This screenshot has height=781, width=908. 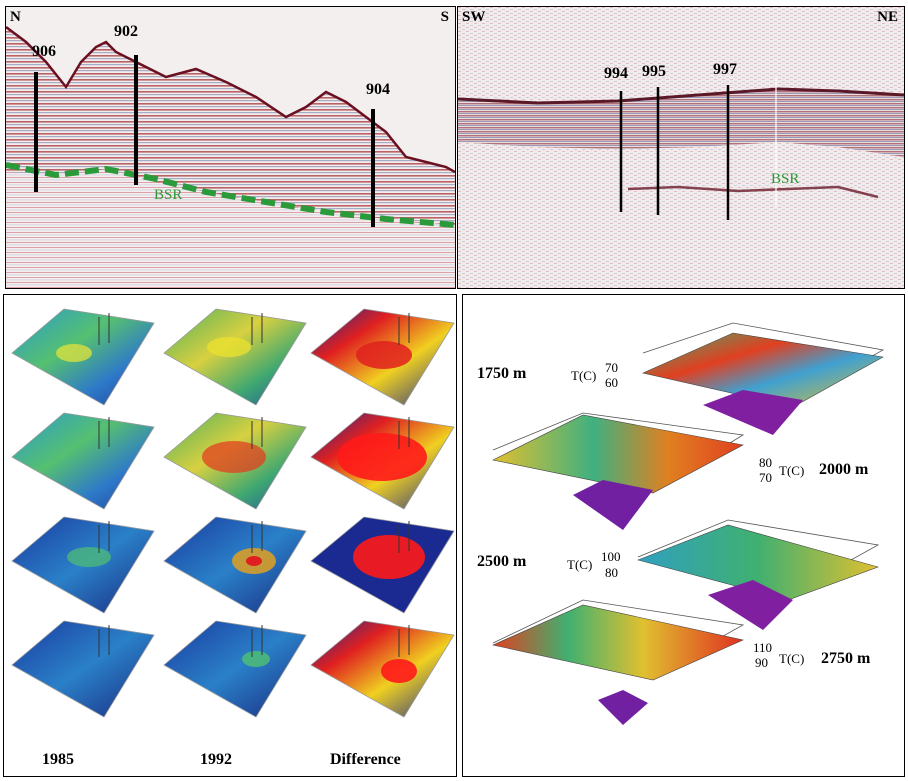 What do you see at coordinates (83, 669) in the screenshot?
I see `map-1985-row4` at bounding box center [83, 669].